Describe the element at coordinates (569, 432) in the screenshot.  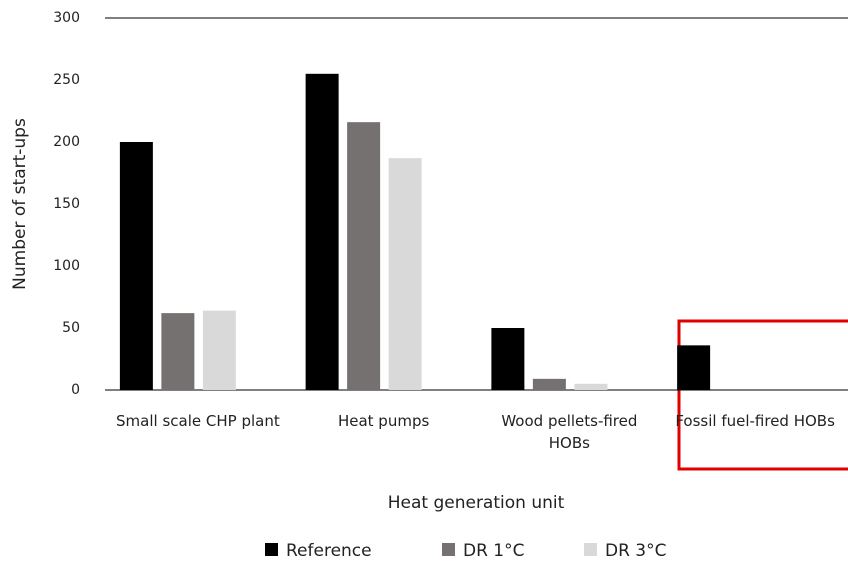
I see `x-tick-label: Wood pellets-fired HOBs` at that location.